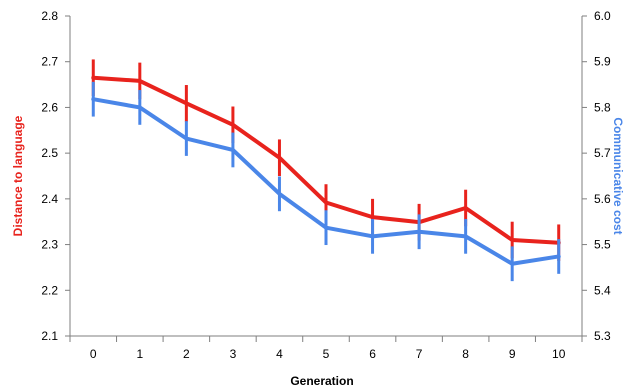  What do you see at coordinates (602, 336) in the screenshot?
I see `y-tick-right-label: 5.3` at bounding box center [602, 336].